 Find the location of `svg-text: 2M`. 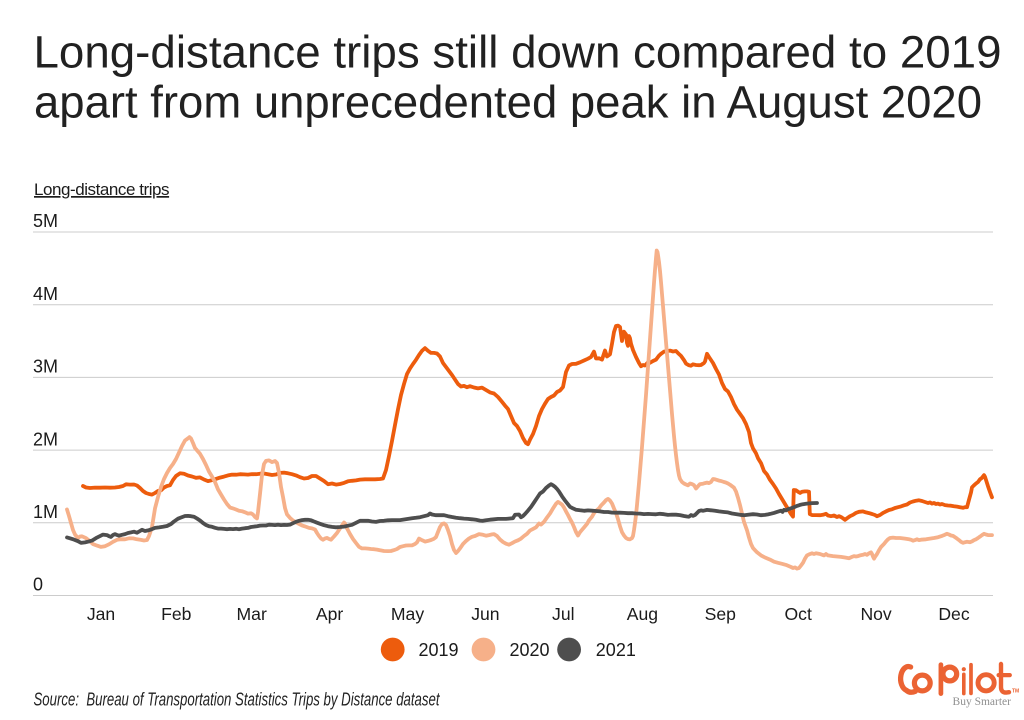

svg-text: 2M is located at coordinates (45, 439).